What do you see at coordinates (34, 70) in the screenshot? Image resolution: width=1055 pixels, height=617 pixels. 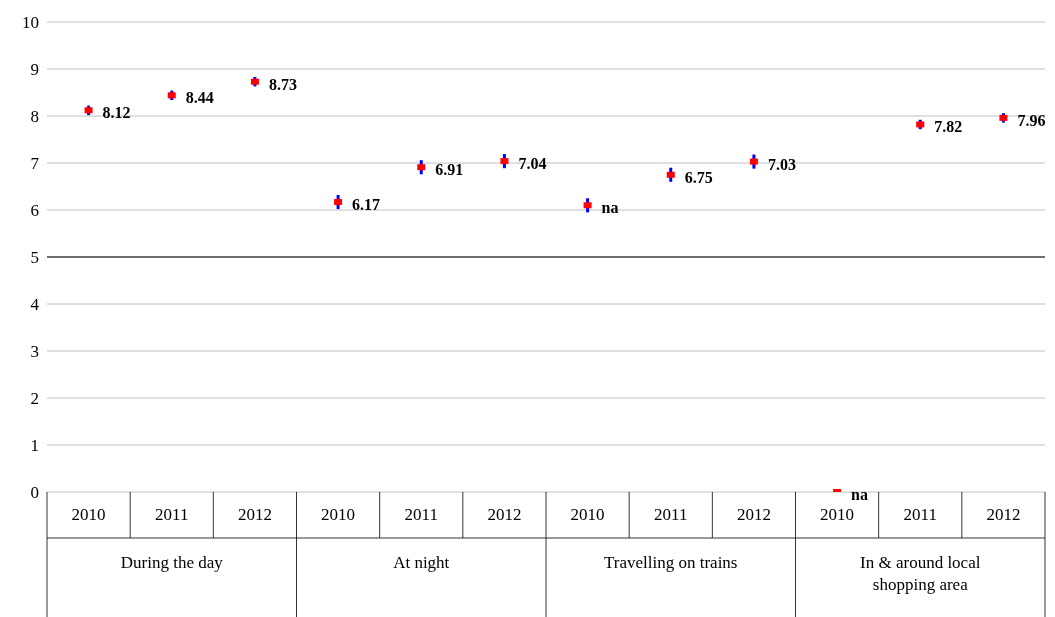 I see `y-tick-label: 9` at bounding box center [34, 70].